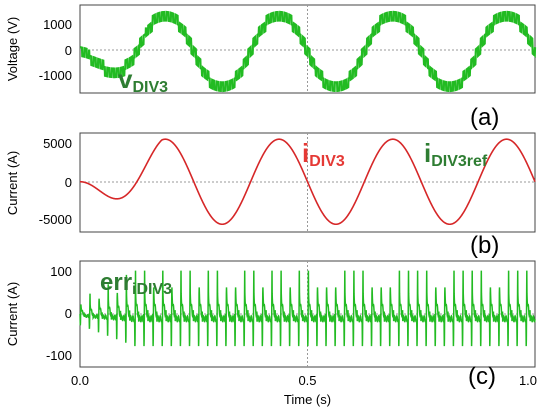 The width and height of the screenshot is (550, 414). I want to click on ytick-b-5000: 5000, so click(57, 143).